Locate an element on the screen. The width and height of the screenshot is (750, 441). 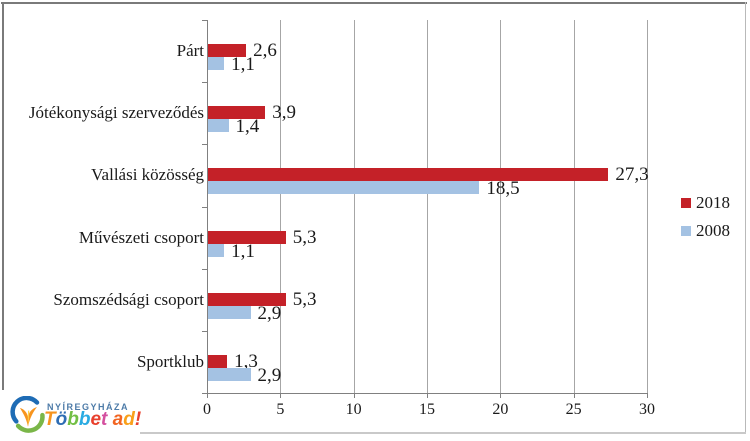
legend-label-2008: 2008 is located at coordinates (713, 230).